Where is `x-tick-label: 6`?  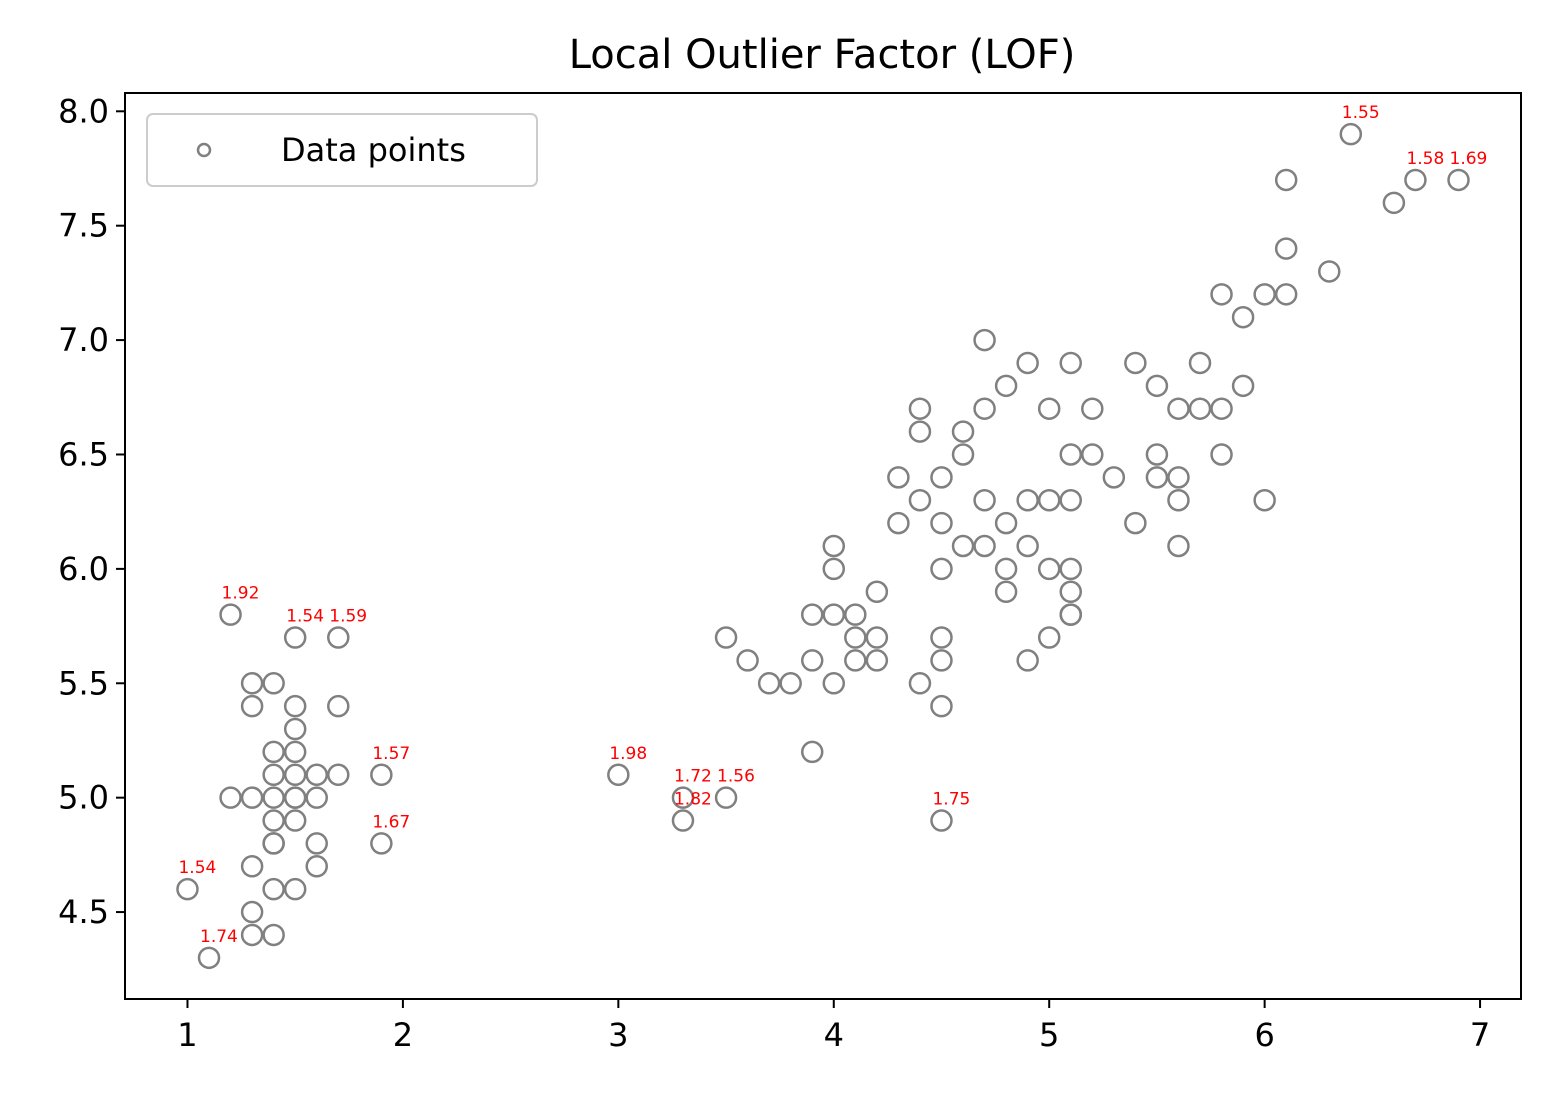
x-tick-label: 6 is located at coordinates (1264, 1035).